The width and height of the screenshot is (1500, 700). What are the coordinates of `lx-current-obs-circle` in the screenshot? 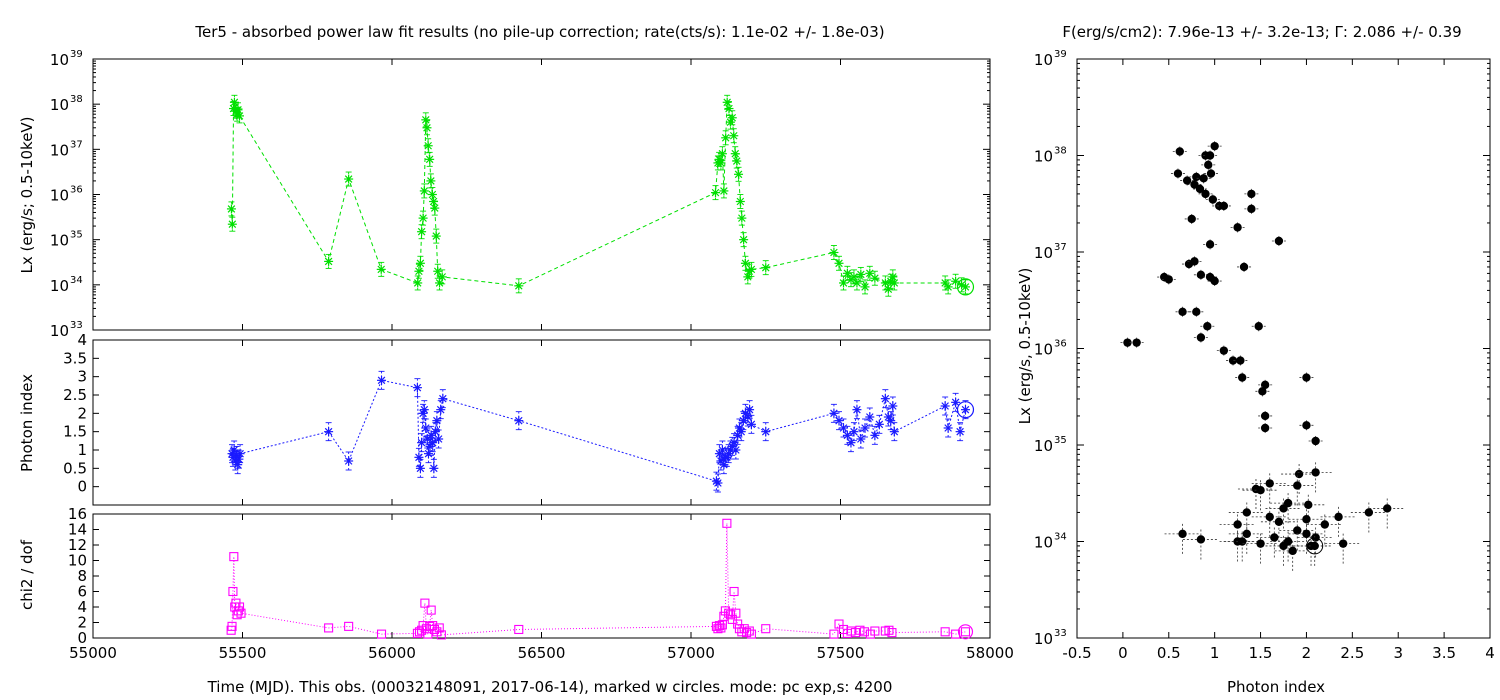 It's located at (965, 287).